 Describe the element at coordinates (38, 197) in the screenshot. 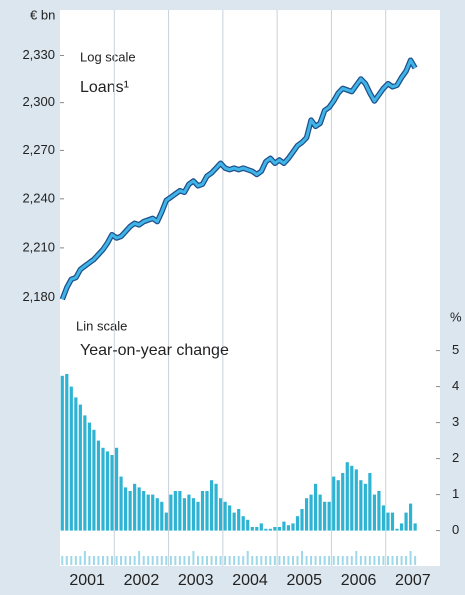

I see `y-tick-label: 2,240` at that location.